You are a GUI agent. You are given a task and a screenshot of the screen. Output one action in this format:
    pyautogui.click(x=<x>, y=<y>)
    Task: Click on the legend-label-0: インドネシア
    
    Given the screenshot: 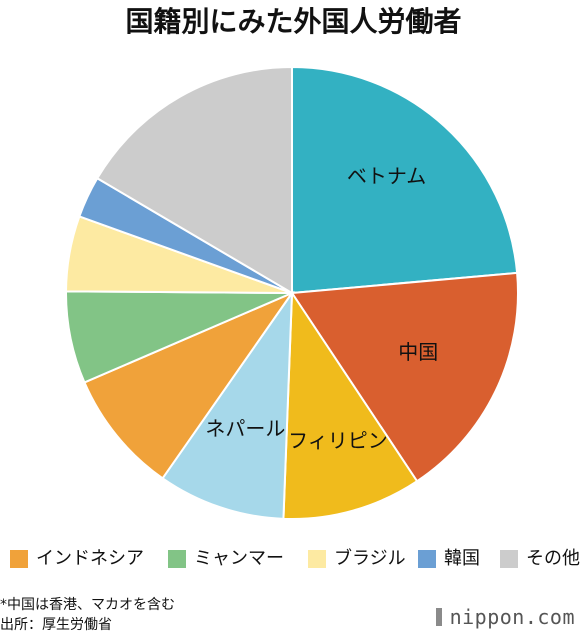 What is the action you would take?
    pyautogui.click(x=90, y=558)
    